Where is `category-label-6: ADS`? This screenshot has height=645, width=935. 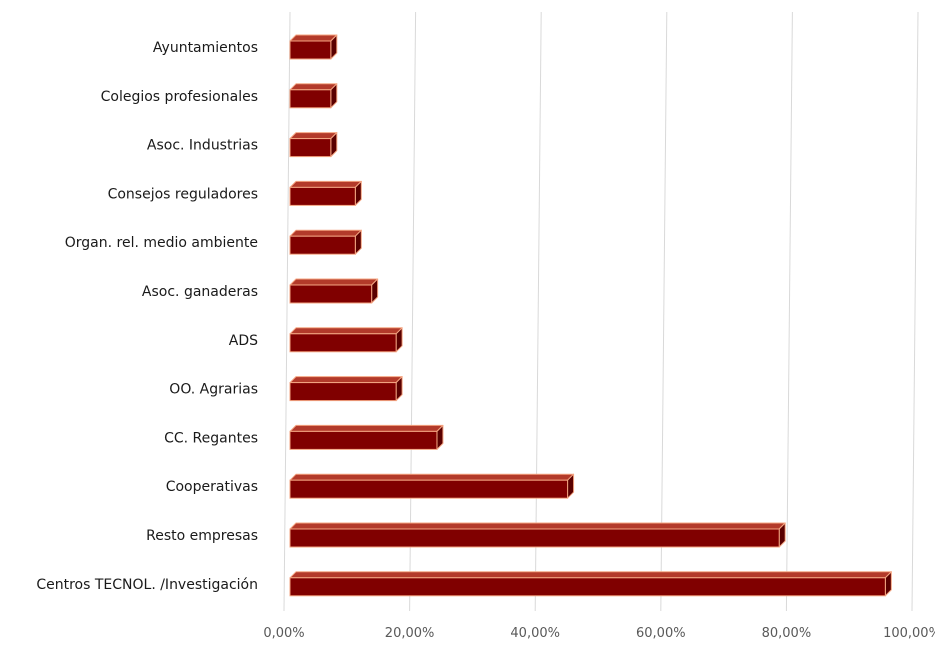 category-label-6: ADS is located at coordinates (243, 341).